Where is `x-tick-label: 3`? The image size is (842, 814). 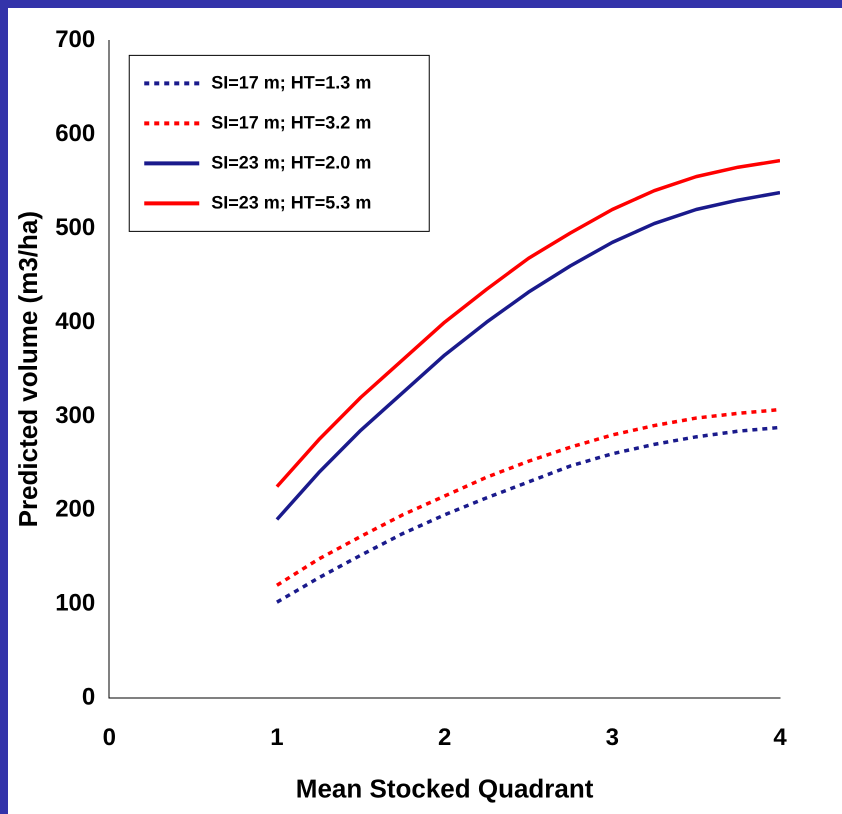
x-tick-label: 3 is located at coordinates (612, 738).